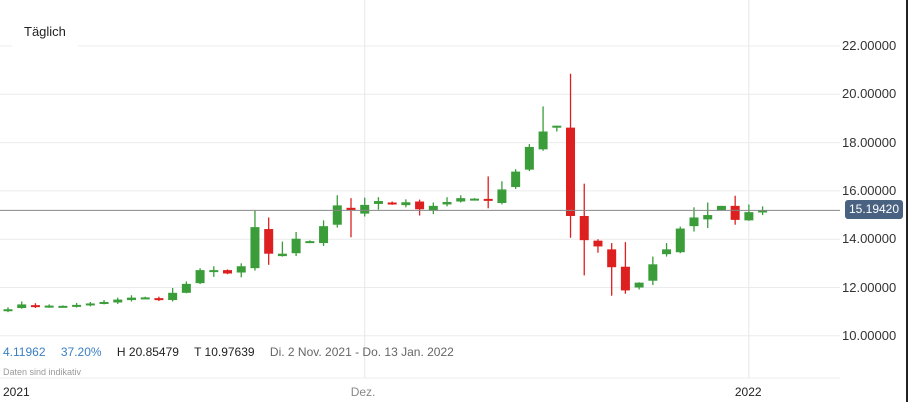 The height and width of the screenshot is (402, 908). What do you see at coordinates (147, 352) in the screenshot?
I see `stat-high: H 20.85479` at bounding box center [147, 352].